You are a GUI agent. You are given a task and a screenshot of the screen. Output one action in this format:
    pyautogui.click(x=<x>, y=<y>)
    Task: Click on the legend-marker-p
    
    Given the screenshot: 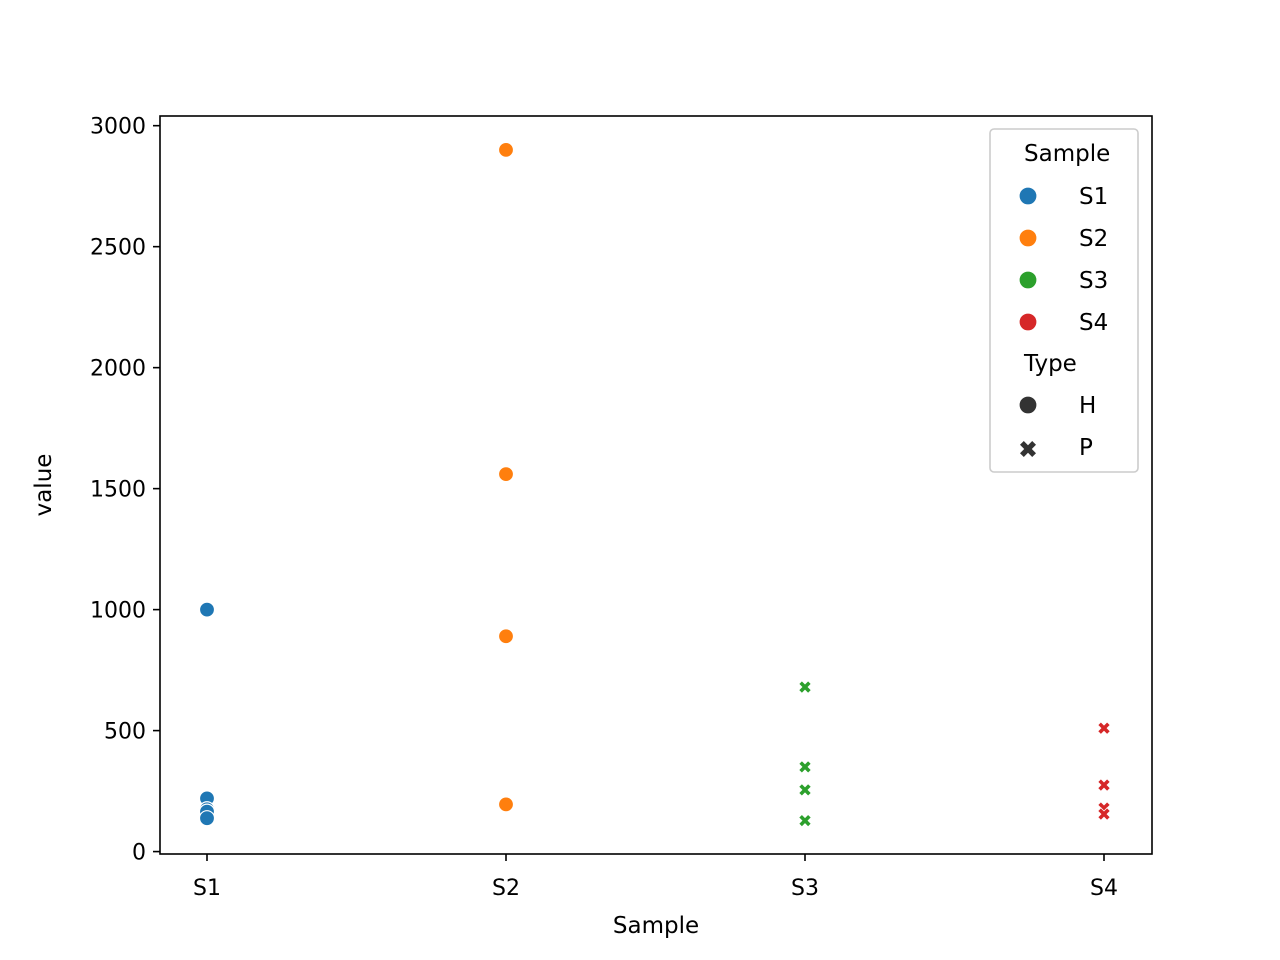 What is the action you would take?
    pyautogui.click(x=1028, y=449)
    